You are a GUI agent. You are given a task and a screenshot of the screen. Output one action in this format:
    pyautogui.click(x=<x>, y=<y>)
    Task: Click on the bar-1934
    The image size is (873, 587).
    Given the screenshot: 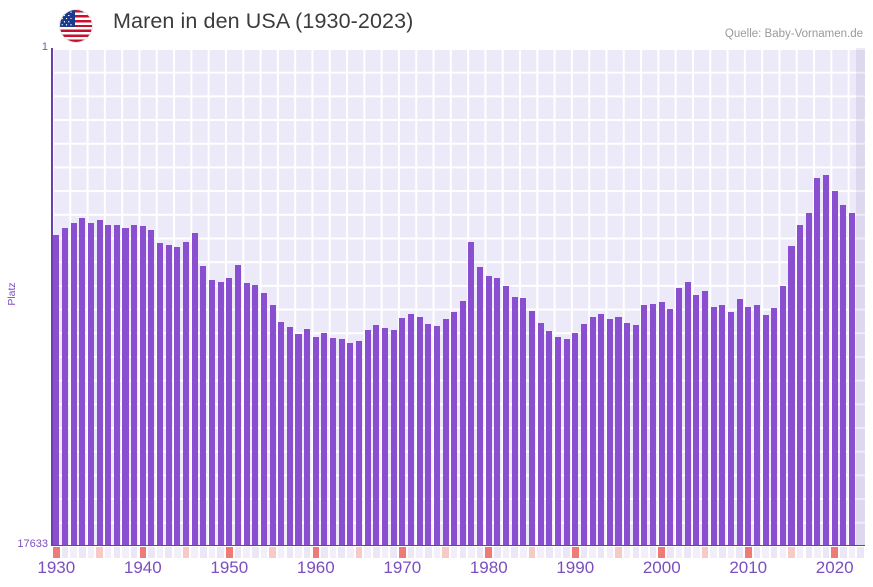 What is the action you would take?
    pyautogui.click(x=90, y=384)
    